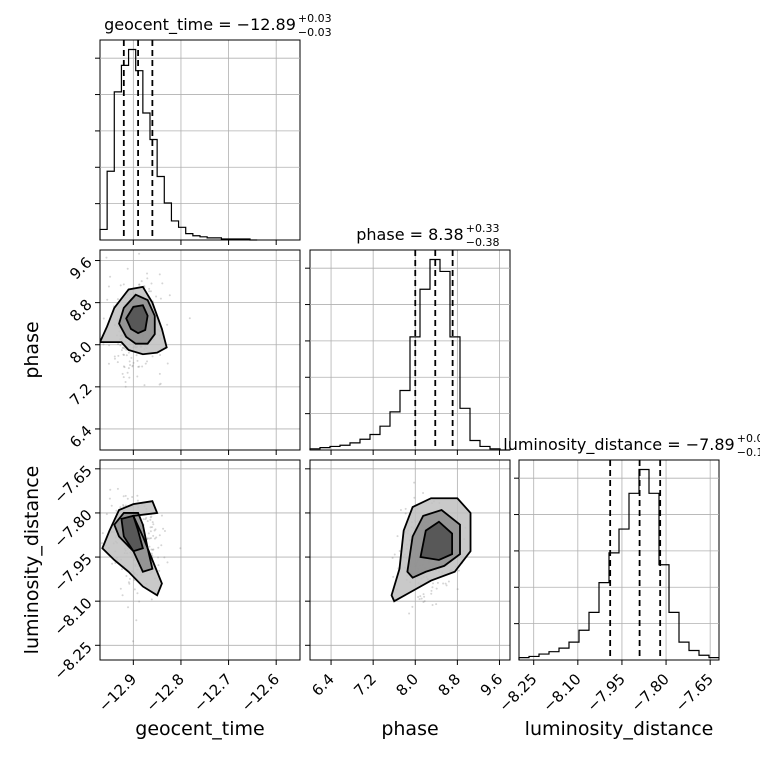 Image resolution: width=760 pixels, height=760 pixels. What do you see at coordinates (606, 692) in the screenshot?
I see `x-tick-label: −7.95` at bounding box center [606, 692].